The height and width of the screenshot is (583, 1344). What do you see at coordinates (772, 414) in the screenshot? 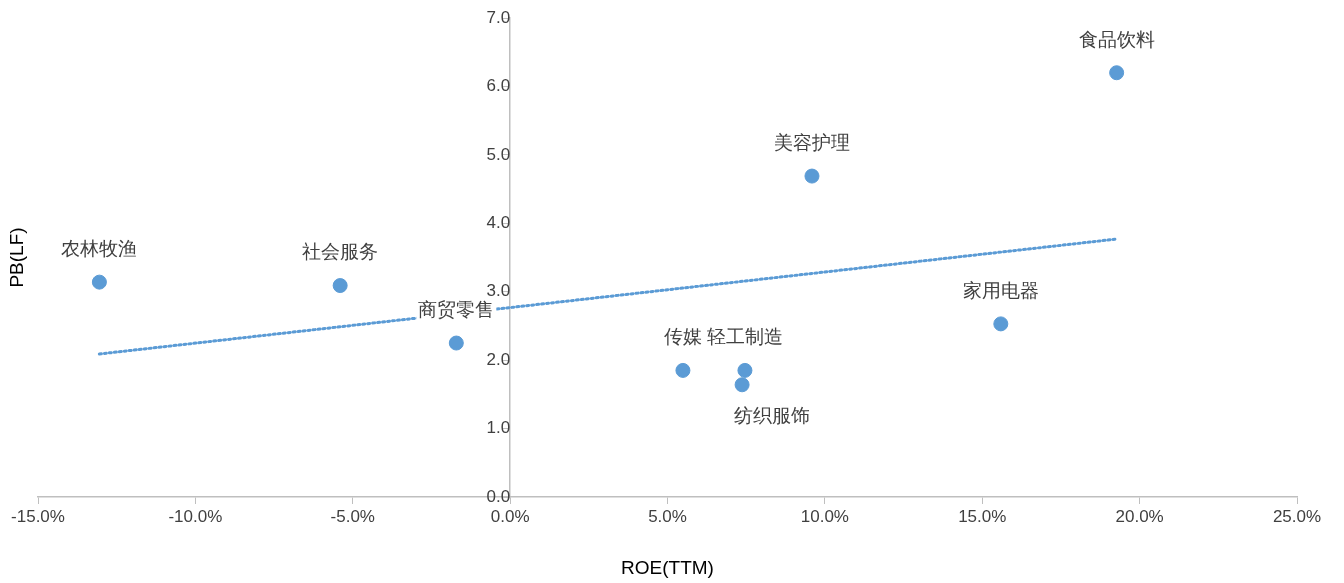
I see `annotation: 纺织服饰` at bounding box center [772, 414].